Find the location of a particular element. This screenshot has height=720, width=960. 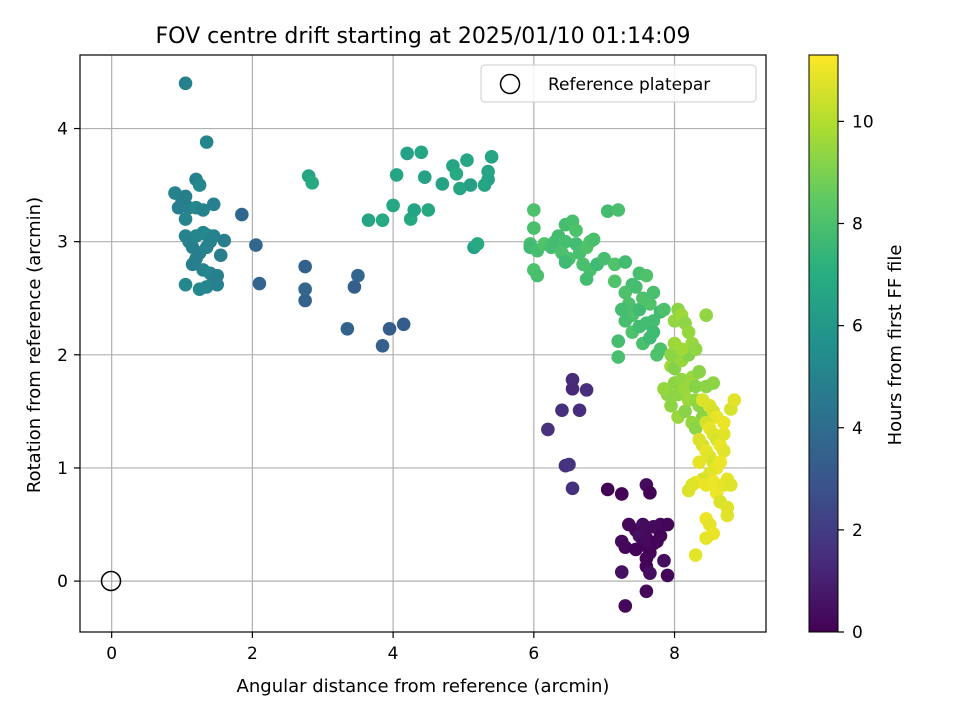

legend-entry-reference-platepar: Reference platepar is located at coordinates (629, 85).